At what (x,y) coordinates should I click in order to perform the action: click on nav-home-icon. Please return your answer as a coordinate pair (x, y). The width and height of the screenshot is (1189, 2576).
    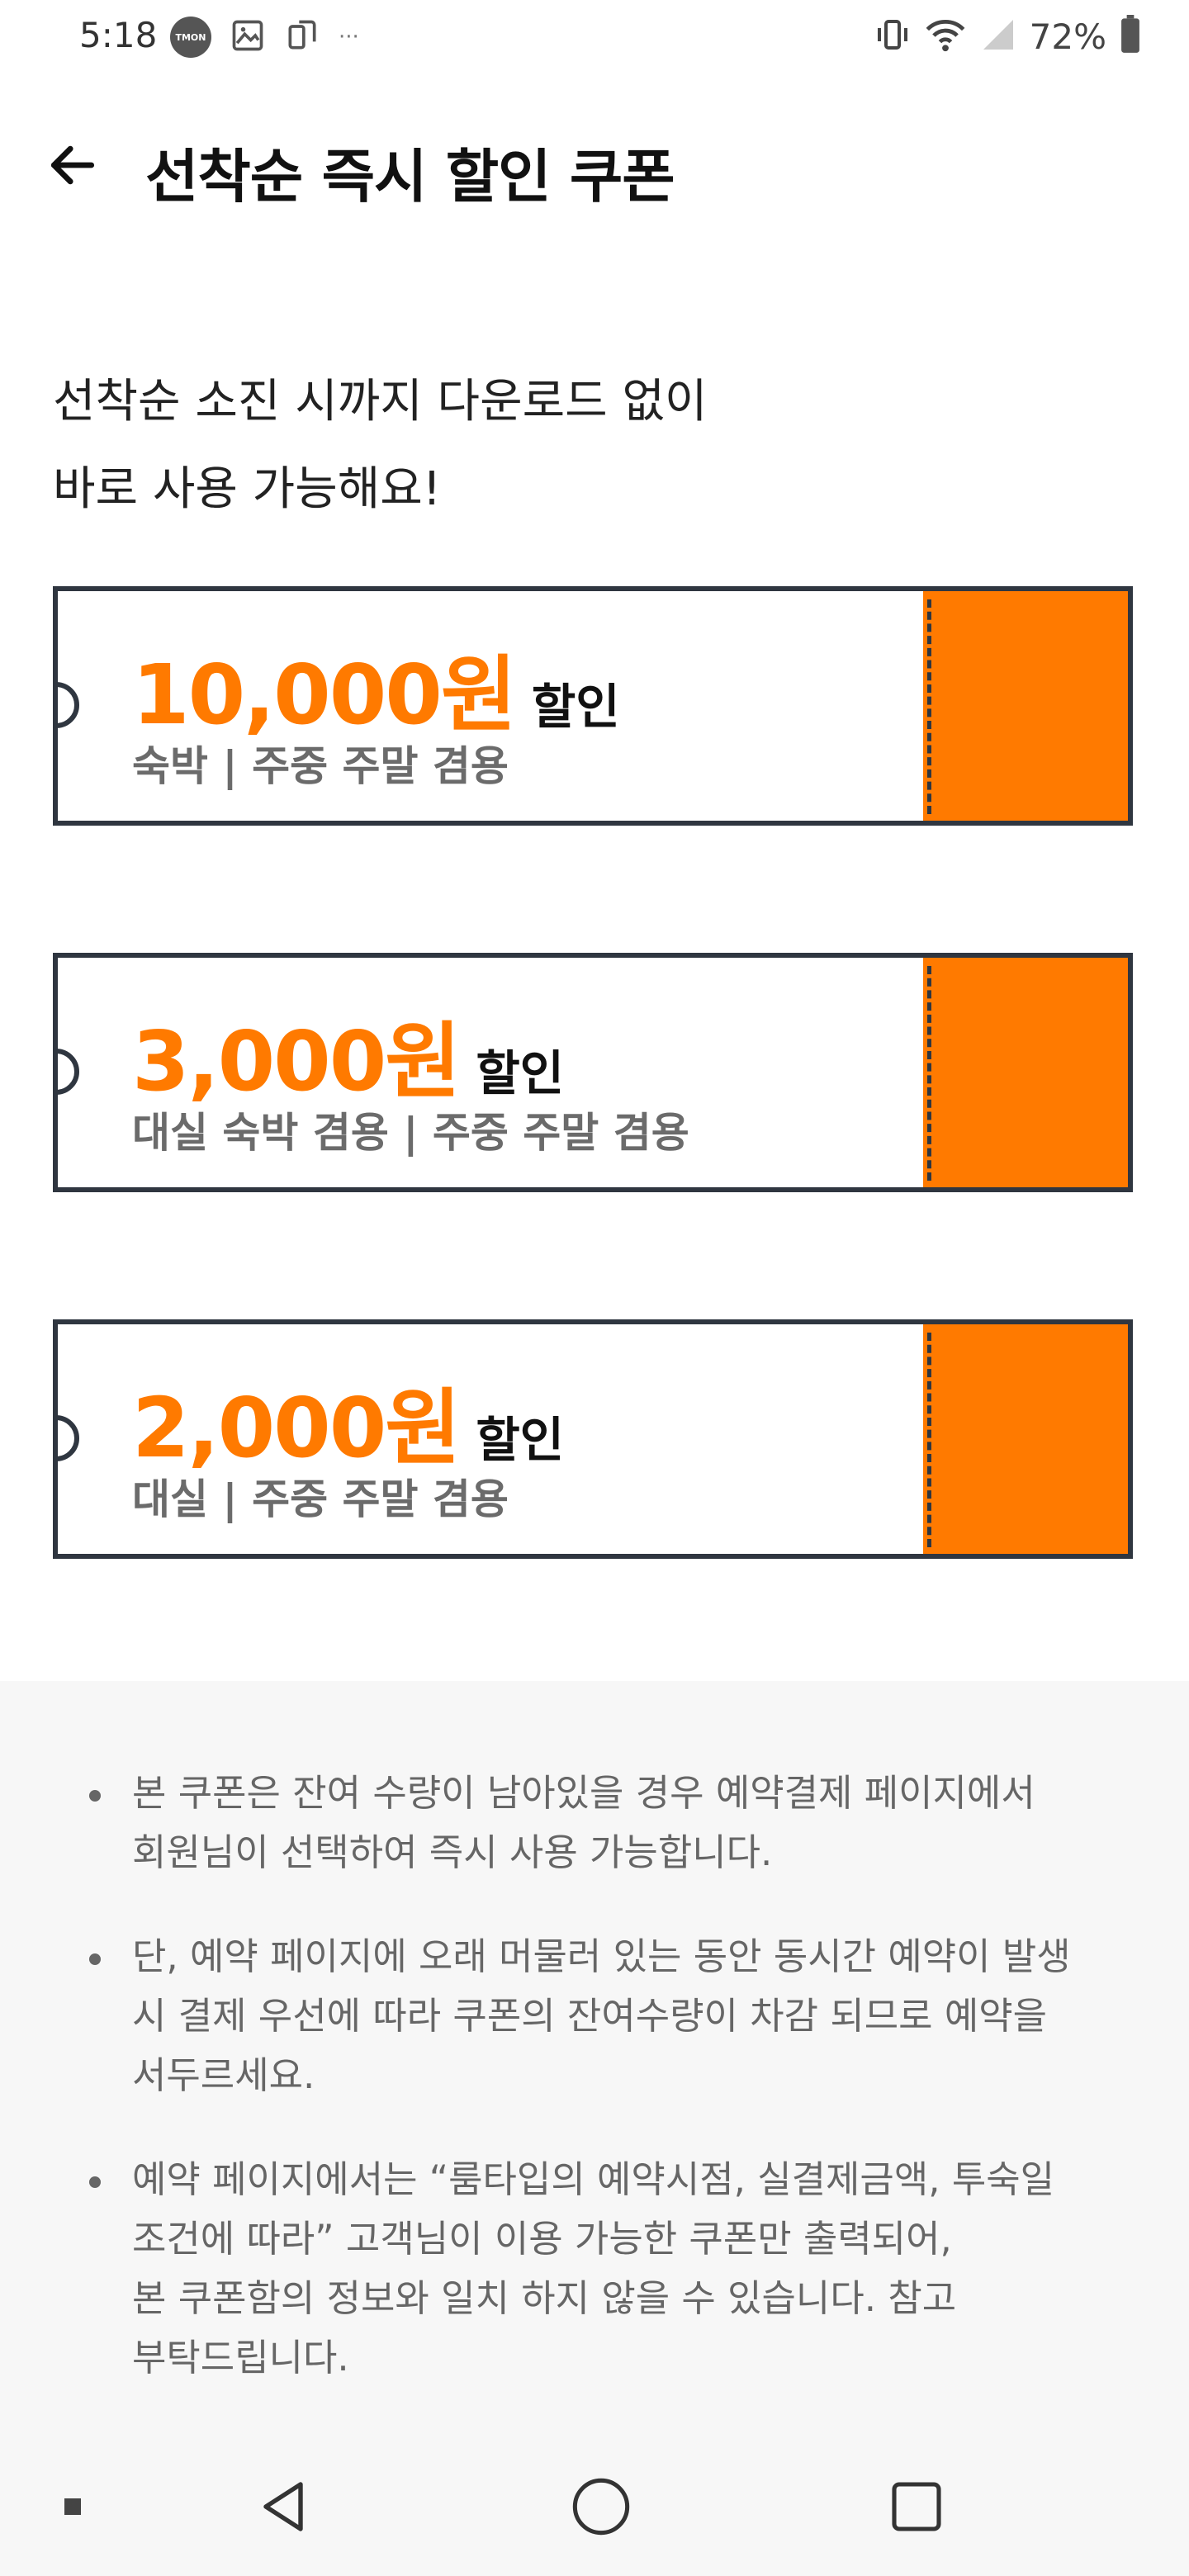
    Looking at the image, I should click on (601, 2508).